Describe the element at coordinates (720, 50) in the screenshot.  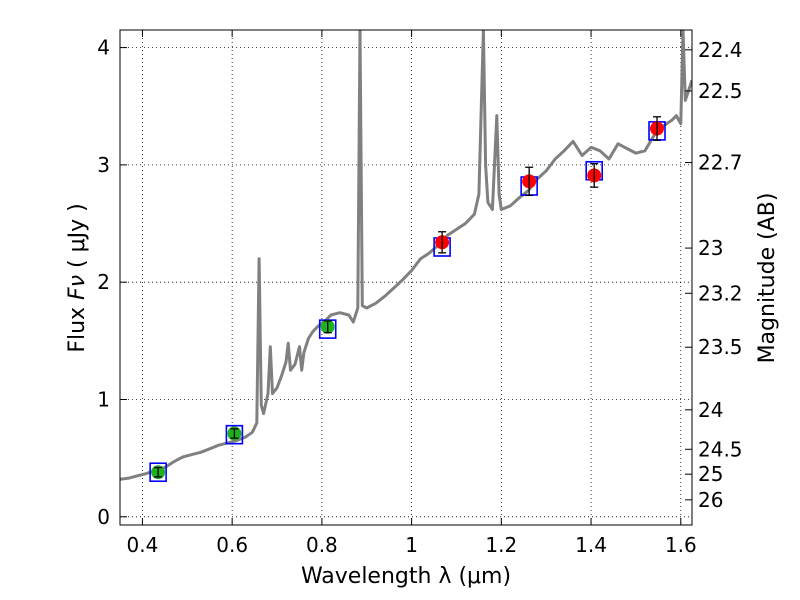
I see `mag-tick-label: 22.4` at that location.